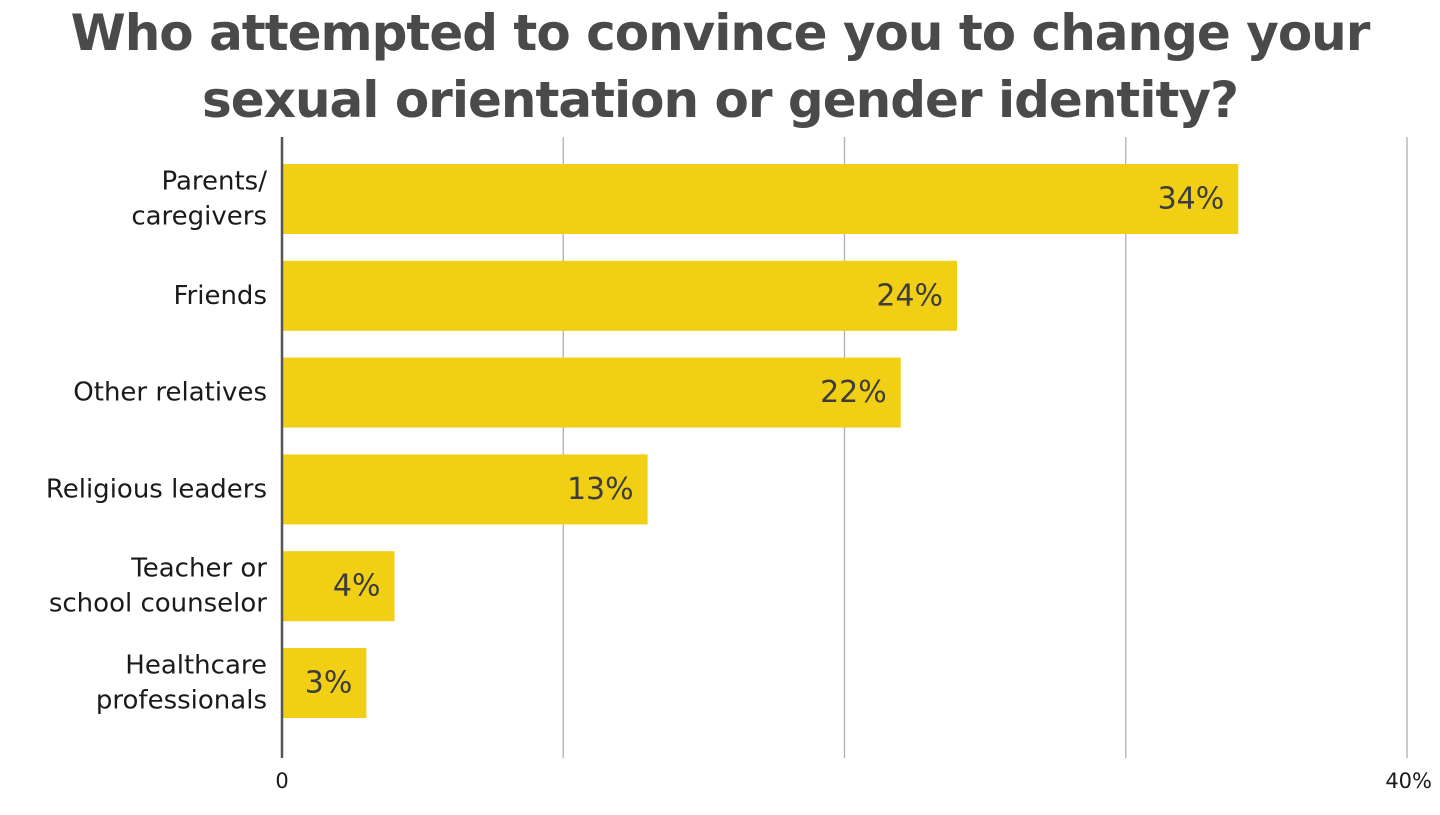  I want to click on category-label: Friends, so click(220, 296).